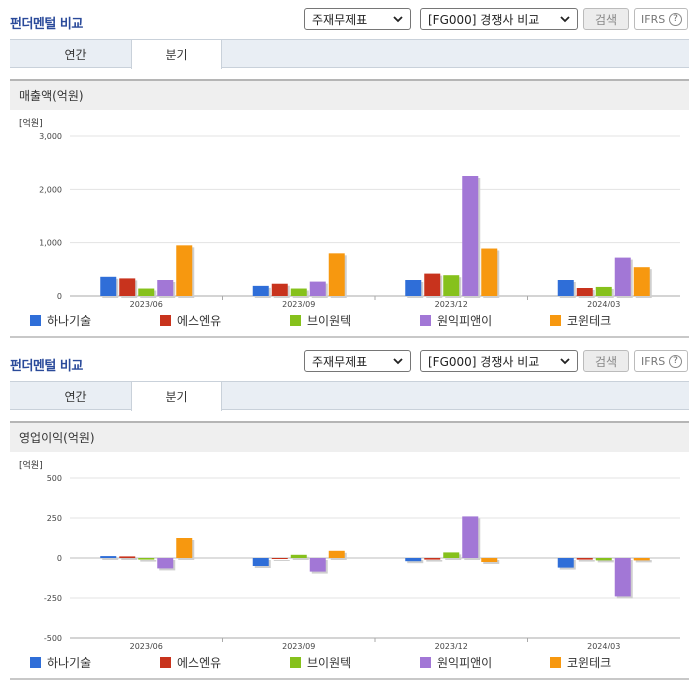 This screenshot has width=696, height=684. What do you see at coordinates (59, 558) in the screenshot?
I see `y-tick-label: 0` at bounding box center [59, 558].